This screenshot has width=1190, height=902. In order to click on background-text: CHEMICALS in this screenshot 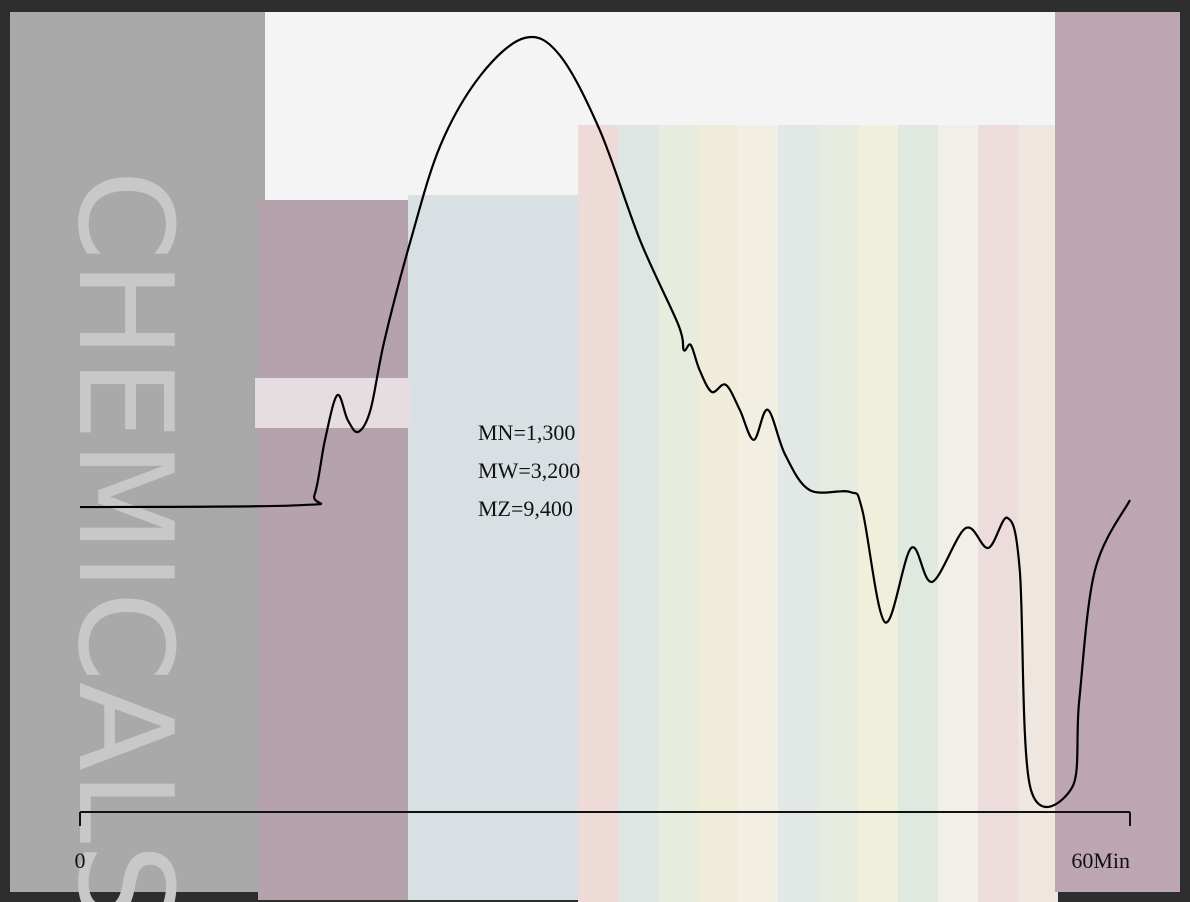, I will do `click(125, 536)`.